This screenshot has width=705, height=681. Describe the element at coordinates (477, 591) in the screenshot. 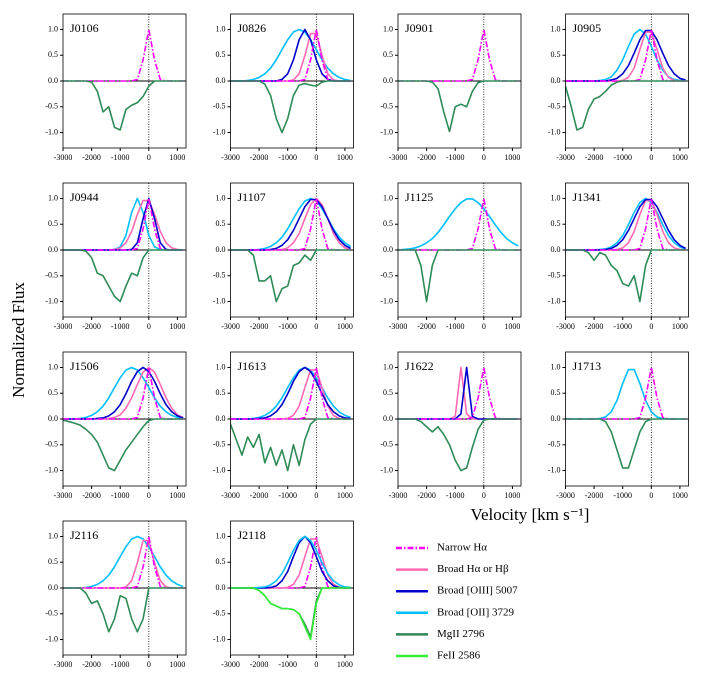

I see `legend-label: Broad [OIII] 5007` at that location.